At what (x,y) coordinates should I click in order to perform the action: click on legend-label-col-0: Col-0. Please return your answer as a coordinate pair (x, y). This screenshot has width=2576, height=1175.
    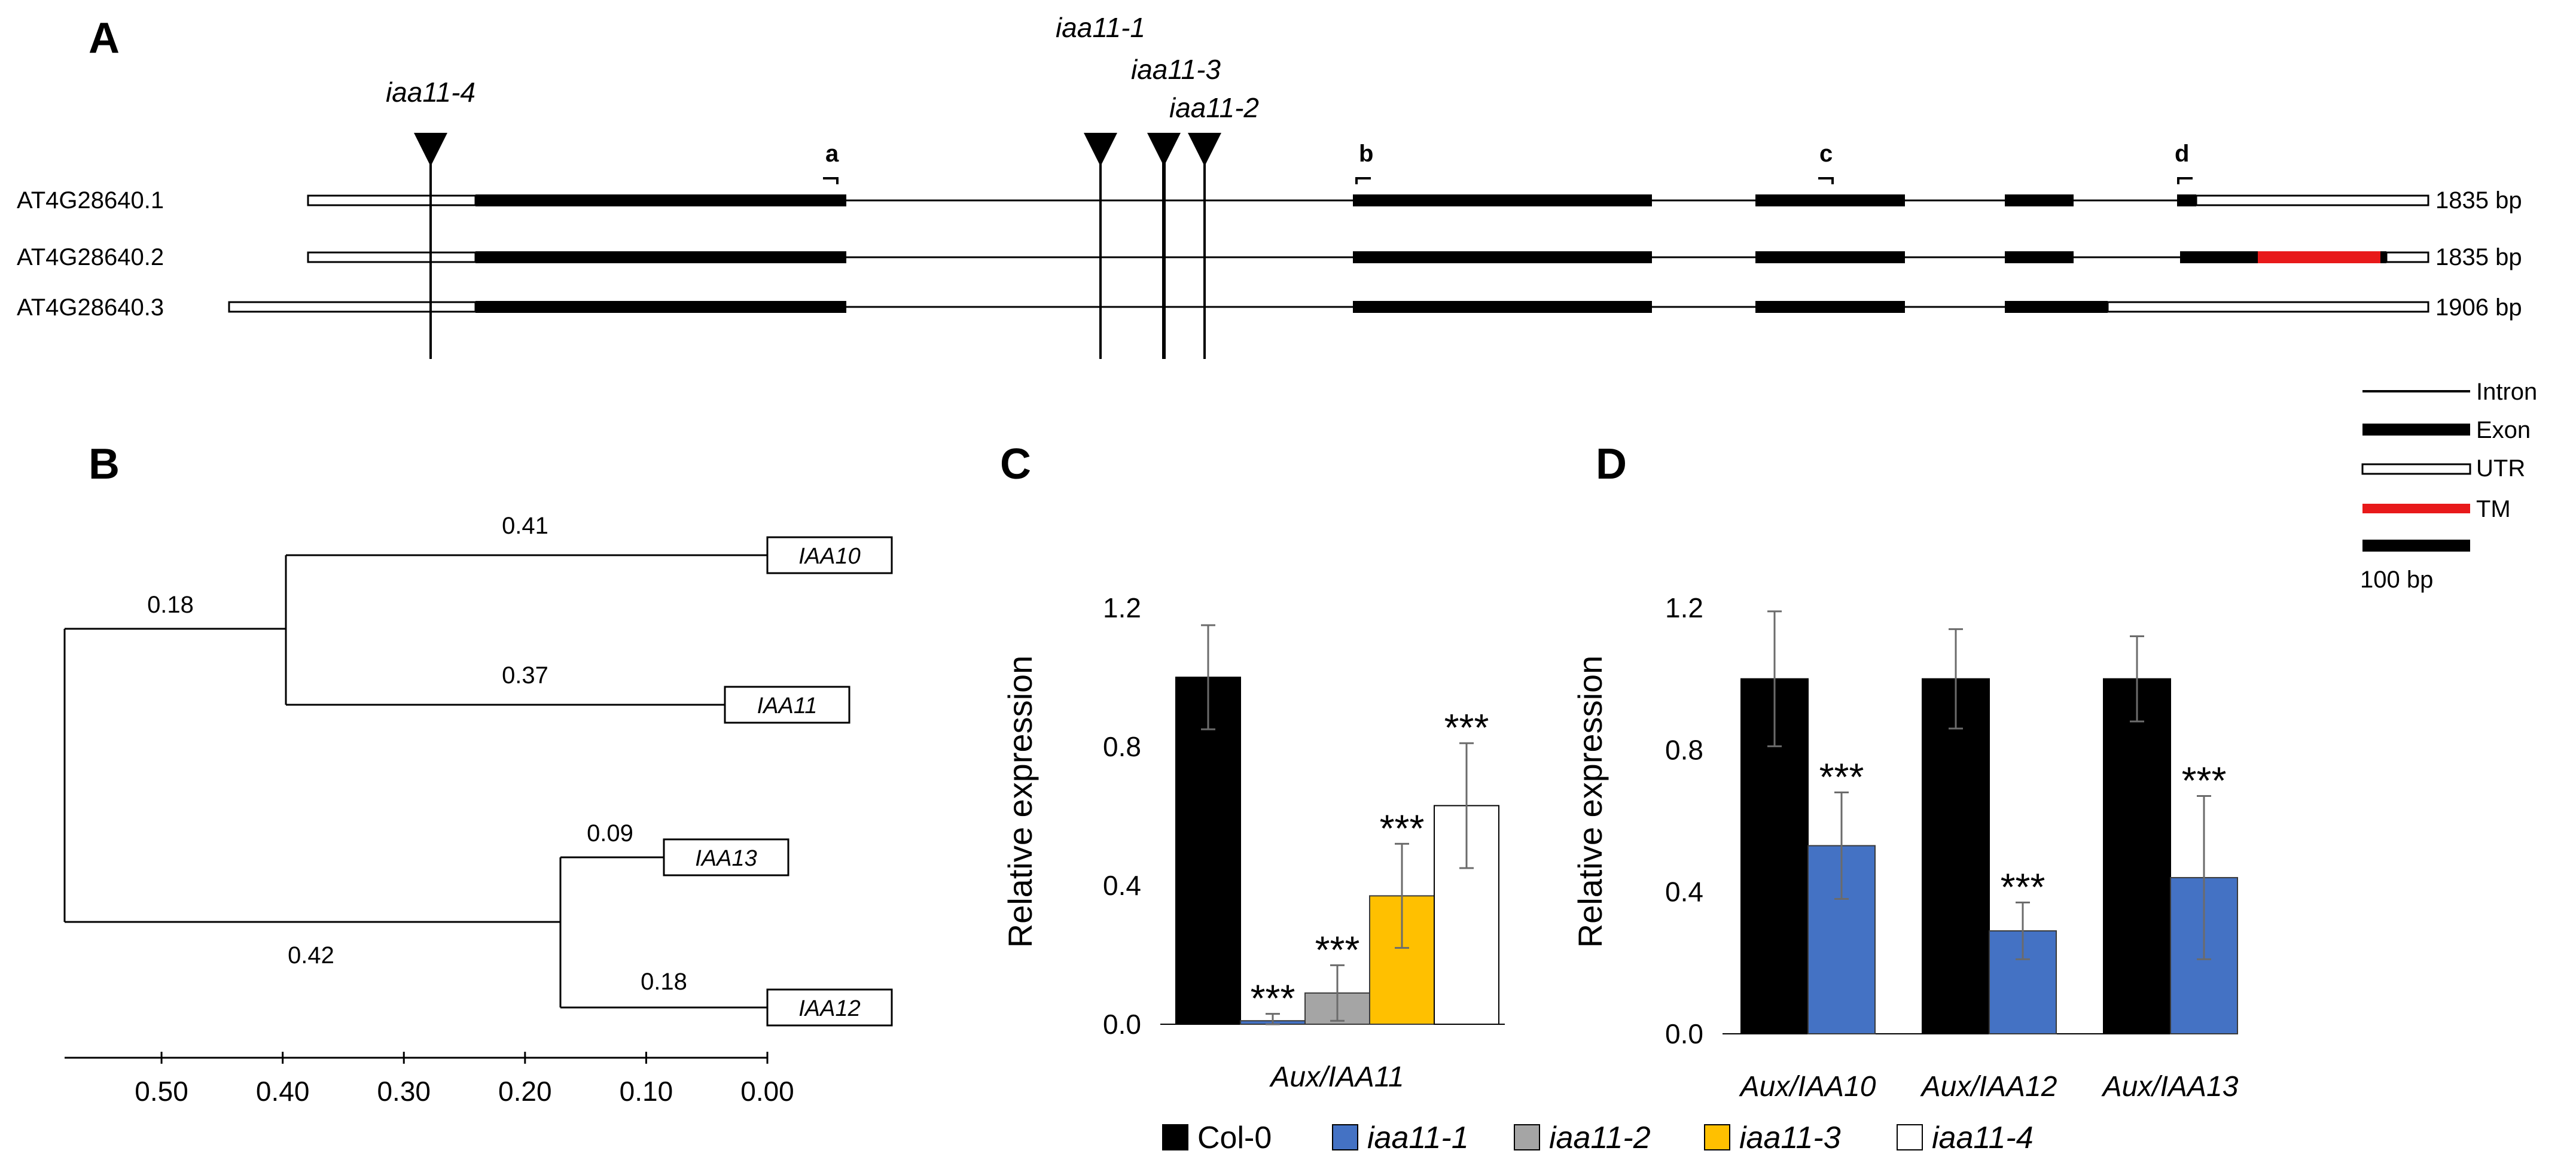
    Looking at the image, I should click on (1235, 1138).